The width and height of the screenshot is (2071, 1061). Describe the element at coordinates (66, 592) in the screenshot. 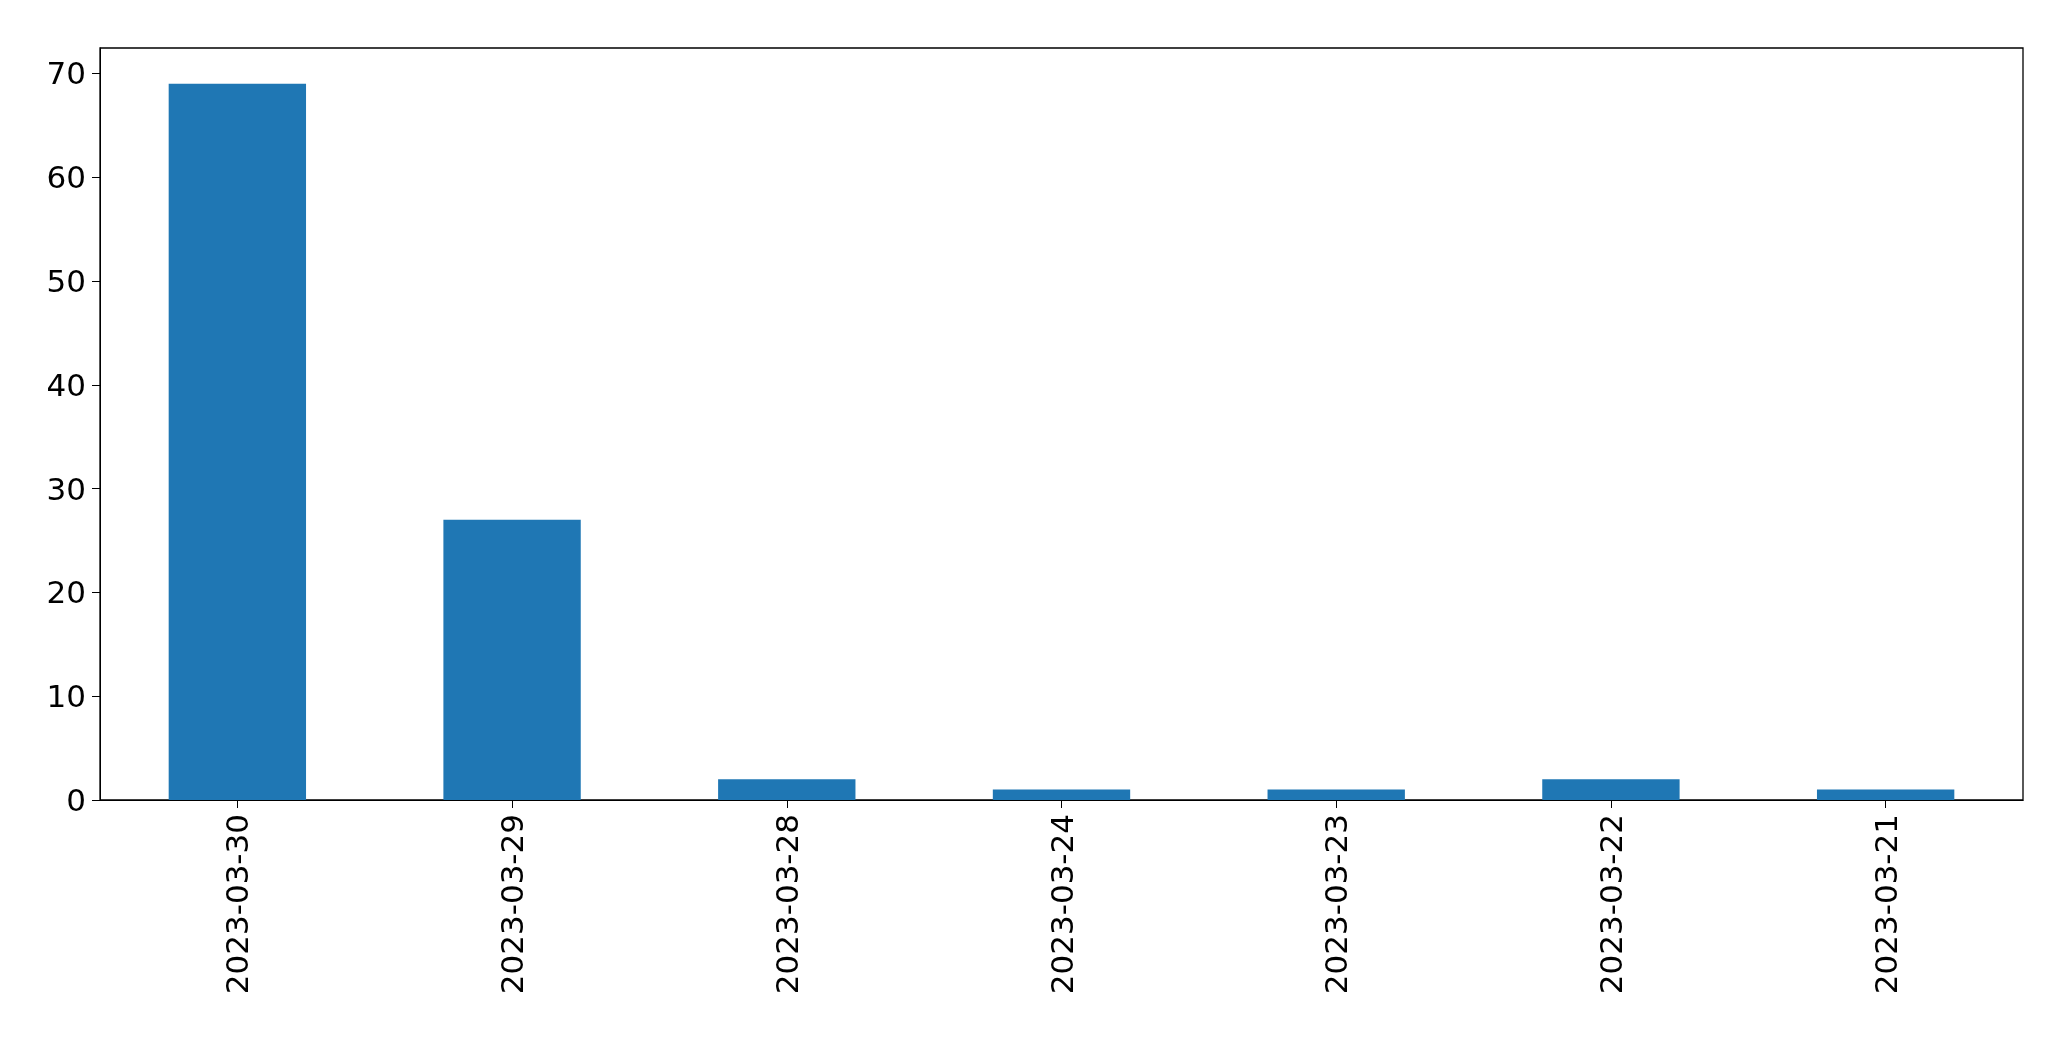

I see `y-tick-label: 20` at that location.